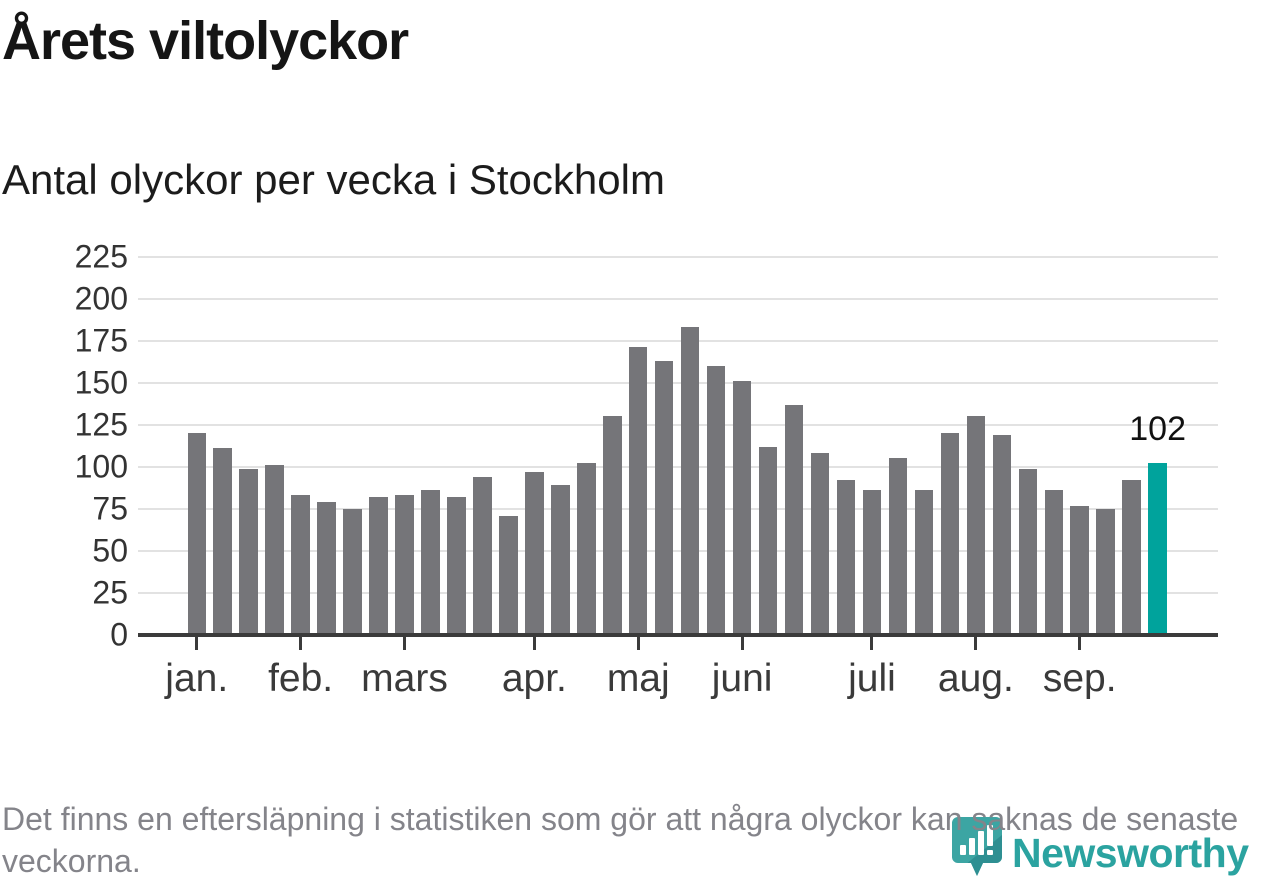 The width and height of the screenshot is (1262, 879). I want to click on x-axis-label-maj: maj, so click(638, 678).